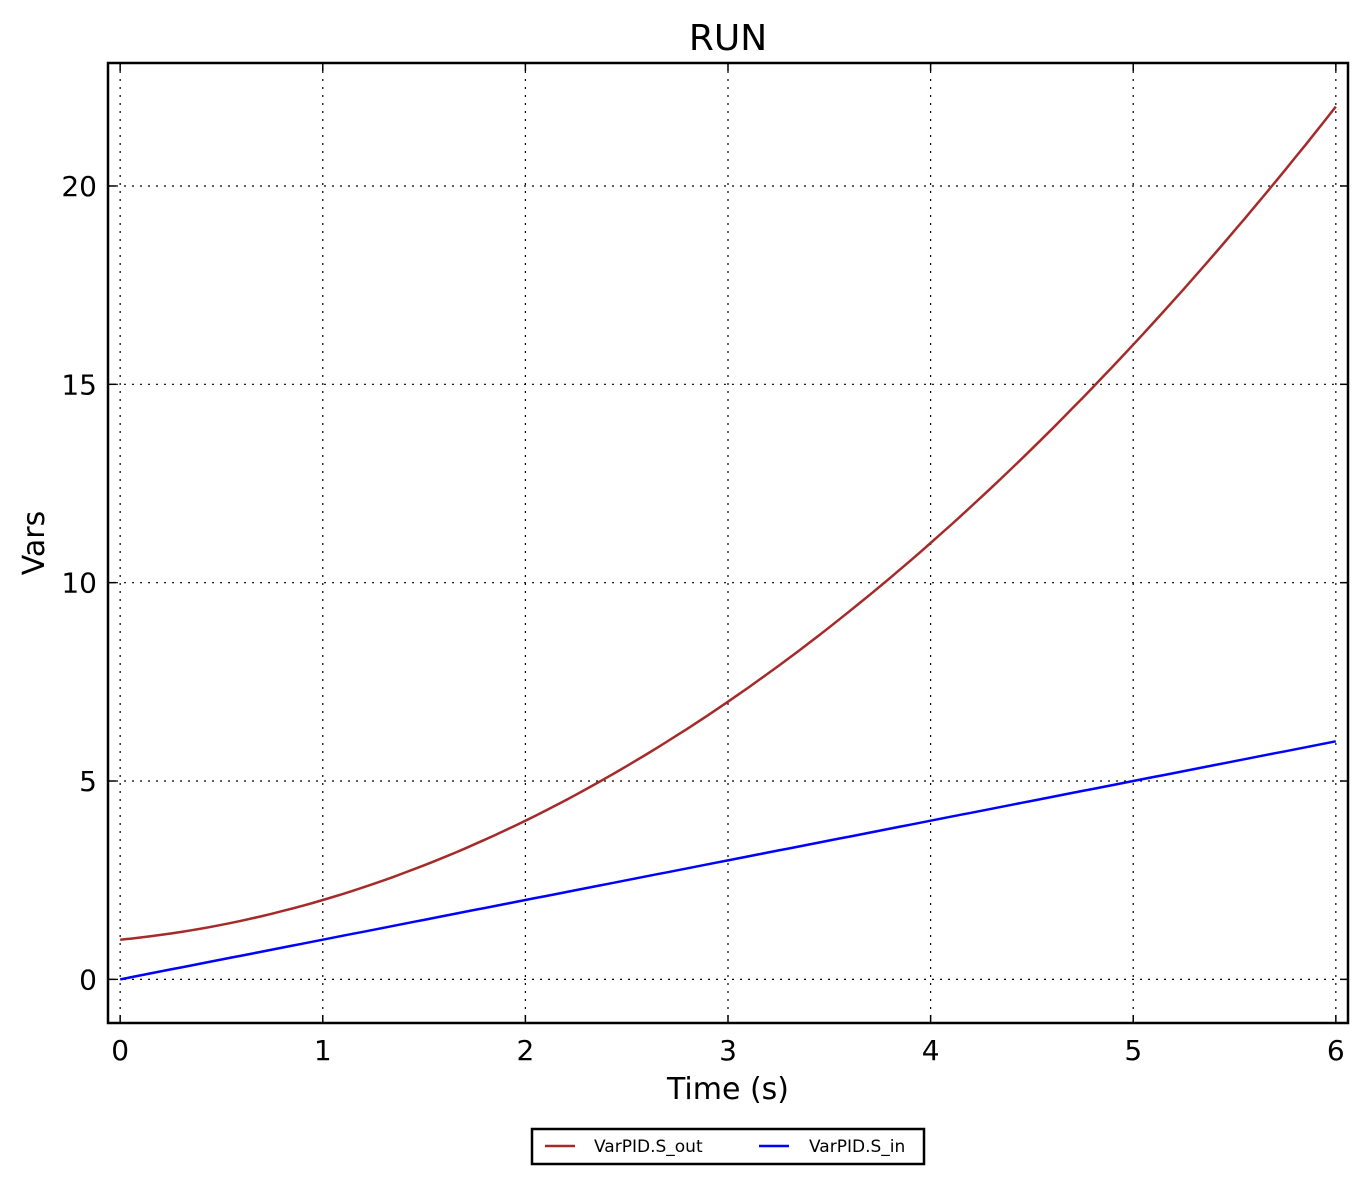 The height and width of the screenshot is (1188, 1367). Describe the element at coordinates (79, 384) in the screenshot. I see `y-tick-label: 15` at that location.